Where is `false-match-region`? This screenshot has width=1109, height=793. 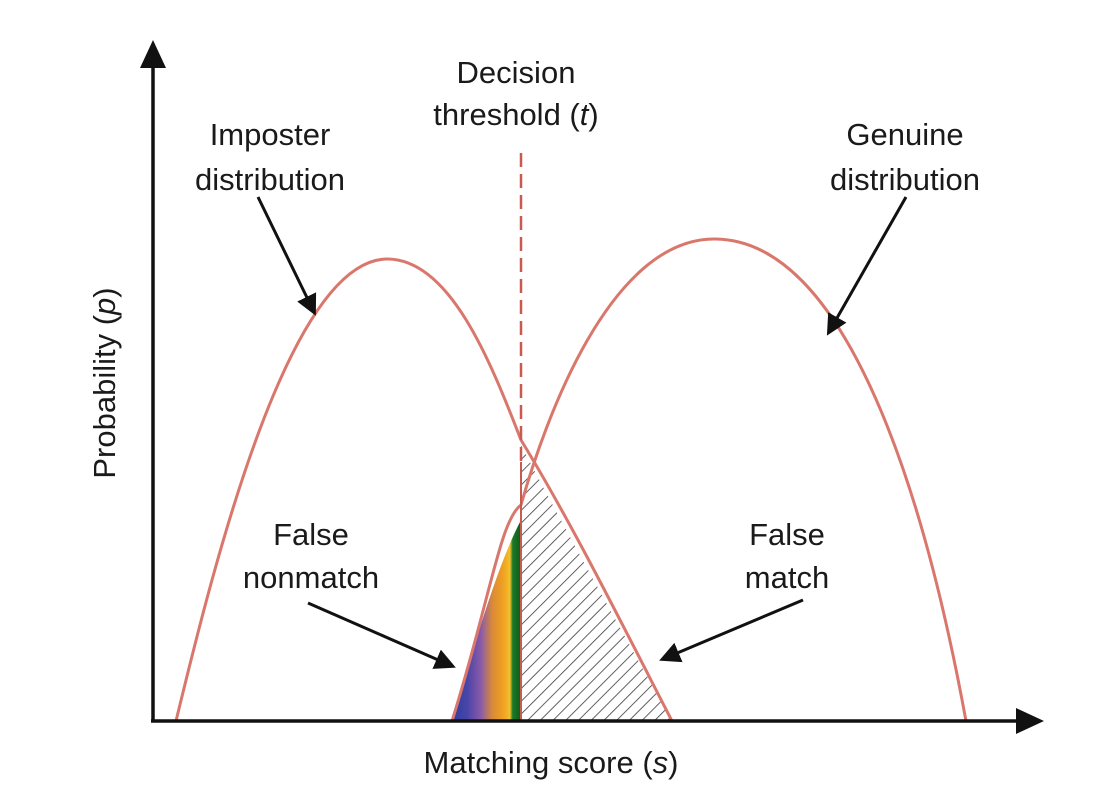 false-match-region is located at coordinates (596, 583).